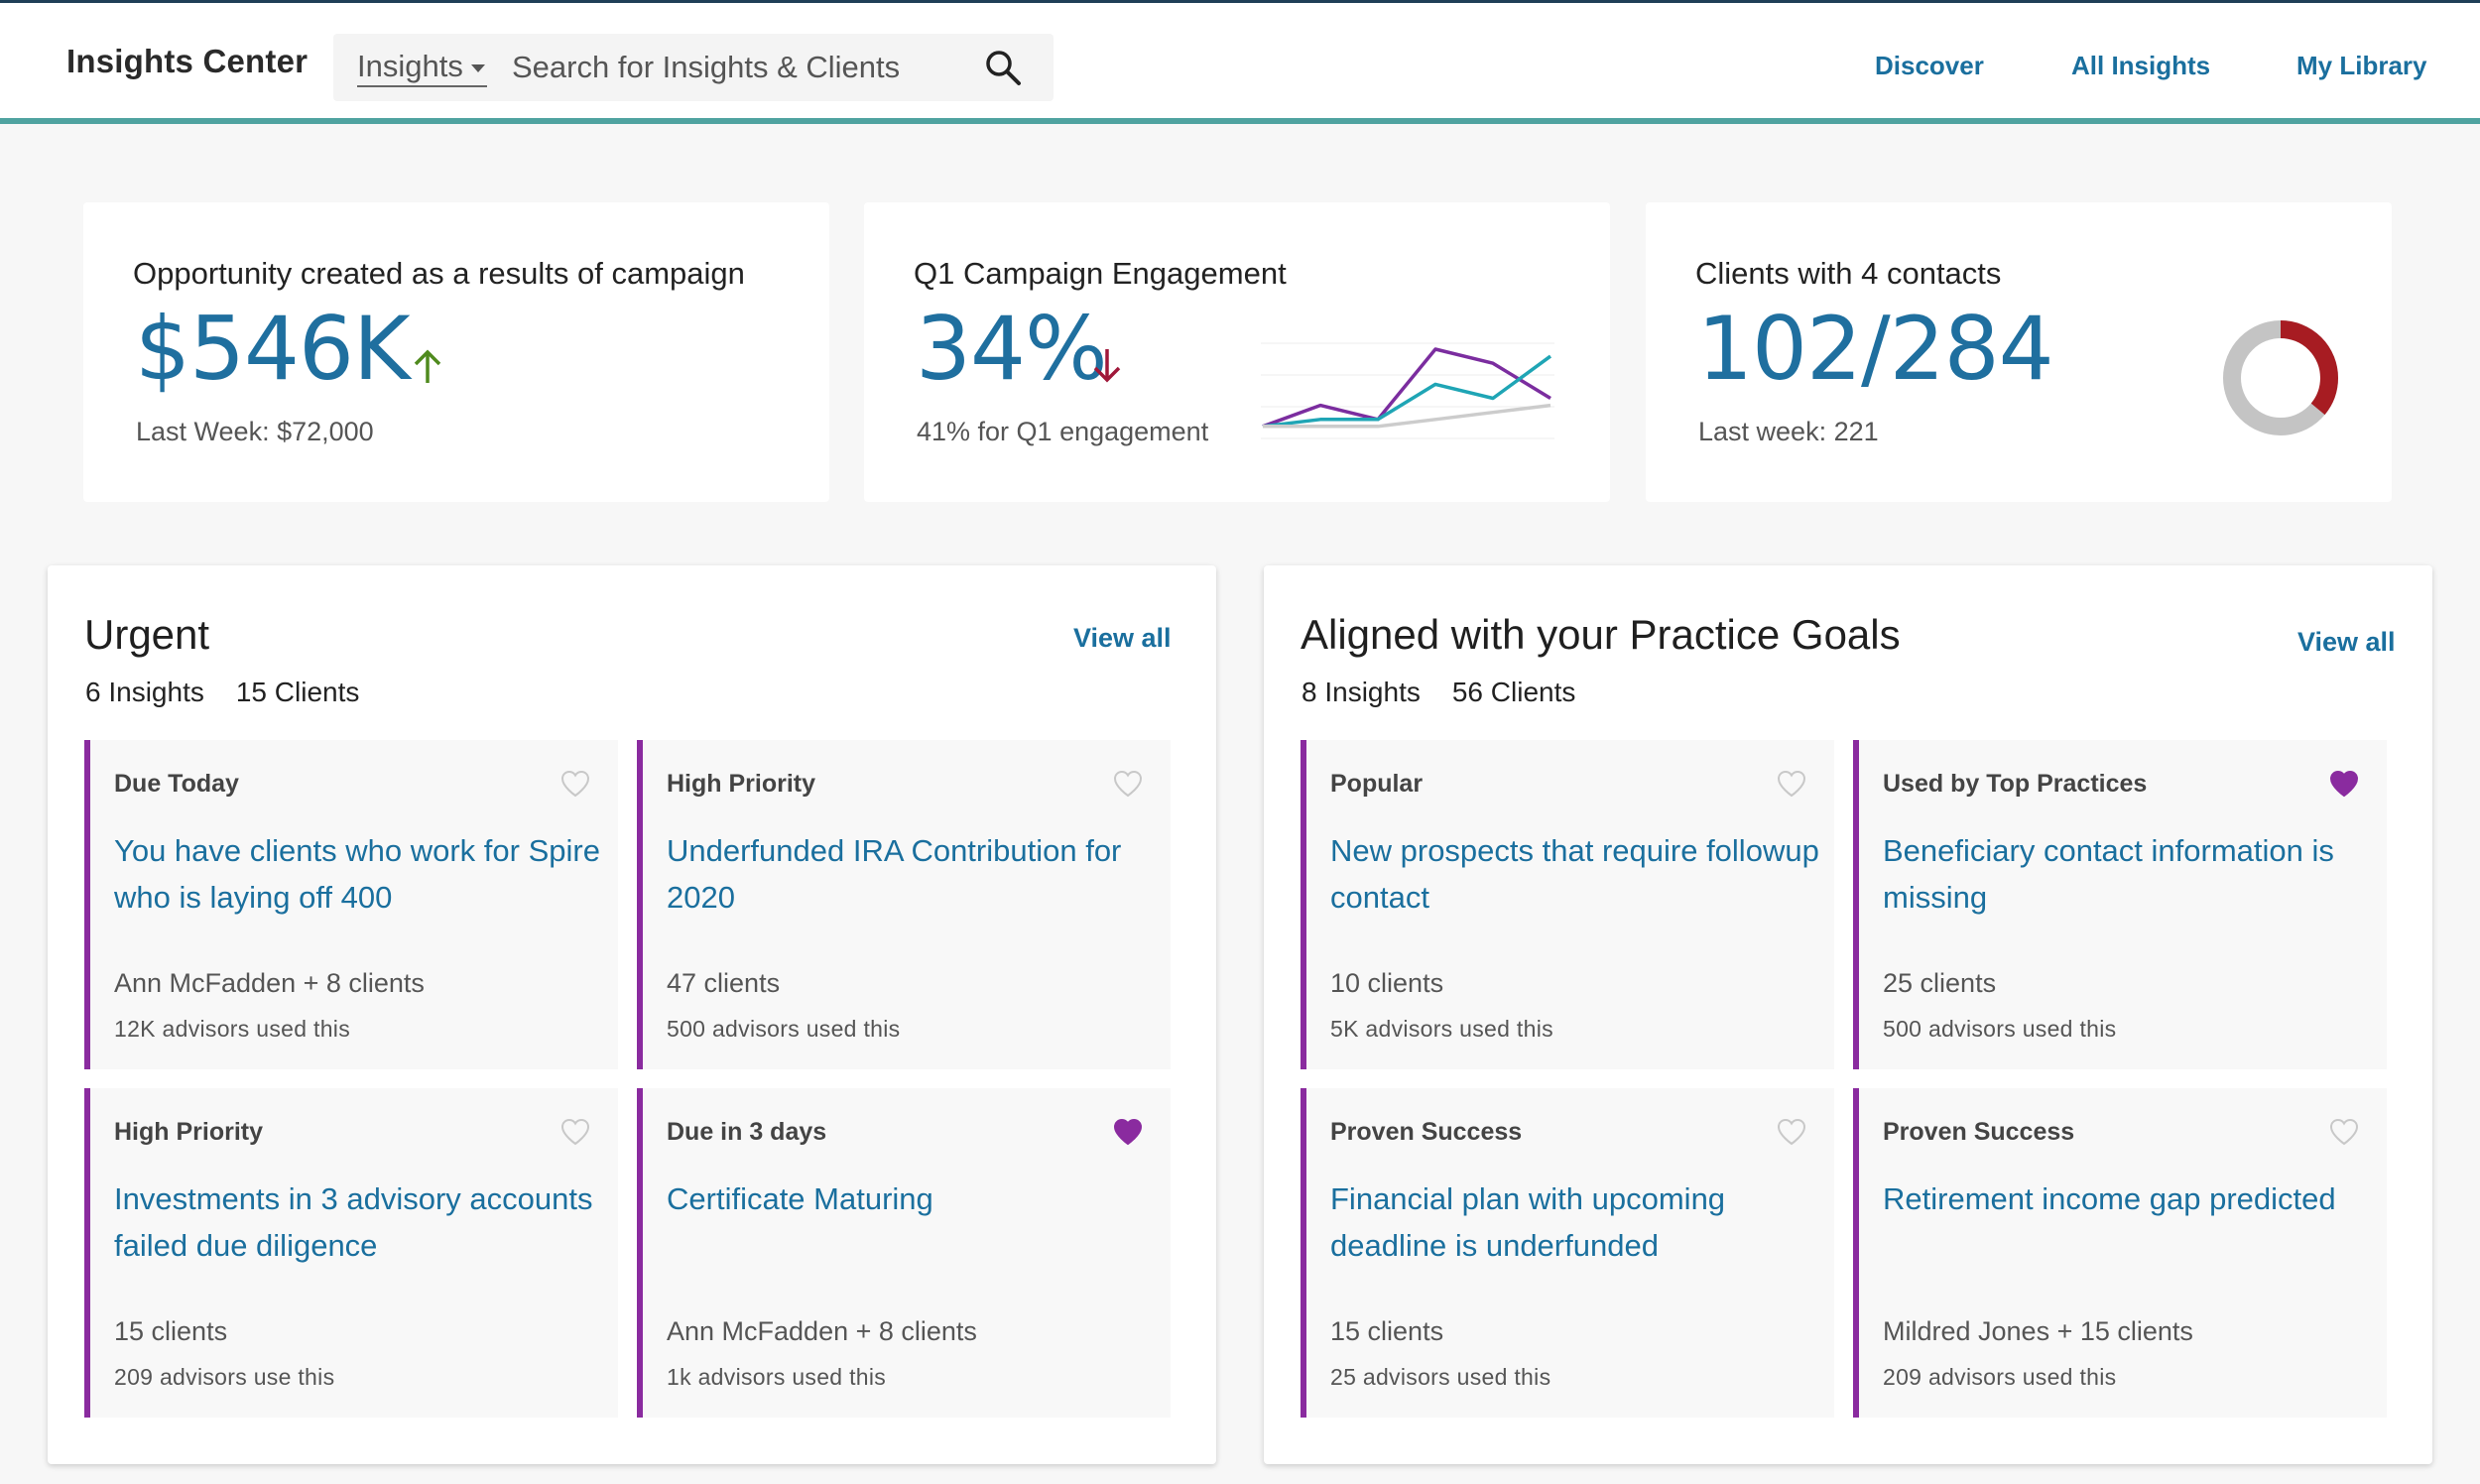  Describe the element at coordinates (1063, 431) in the screenshot. I see `kpi-subtext: 41% for Q1 engagement` at that location.